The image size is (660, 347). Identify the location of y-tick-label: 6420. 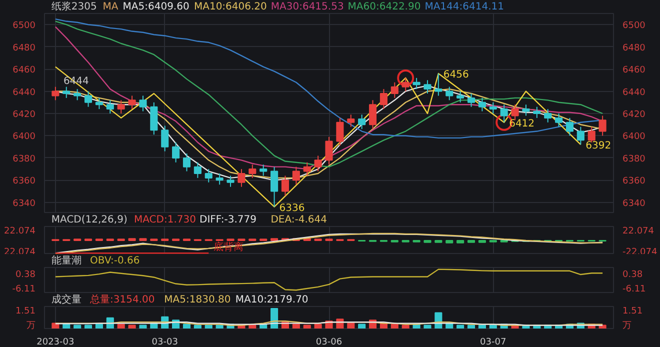
(24, 115).